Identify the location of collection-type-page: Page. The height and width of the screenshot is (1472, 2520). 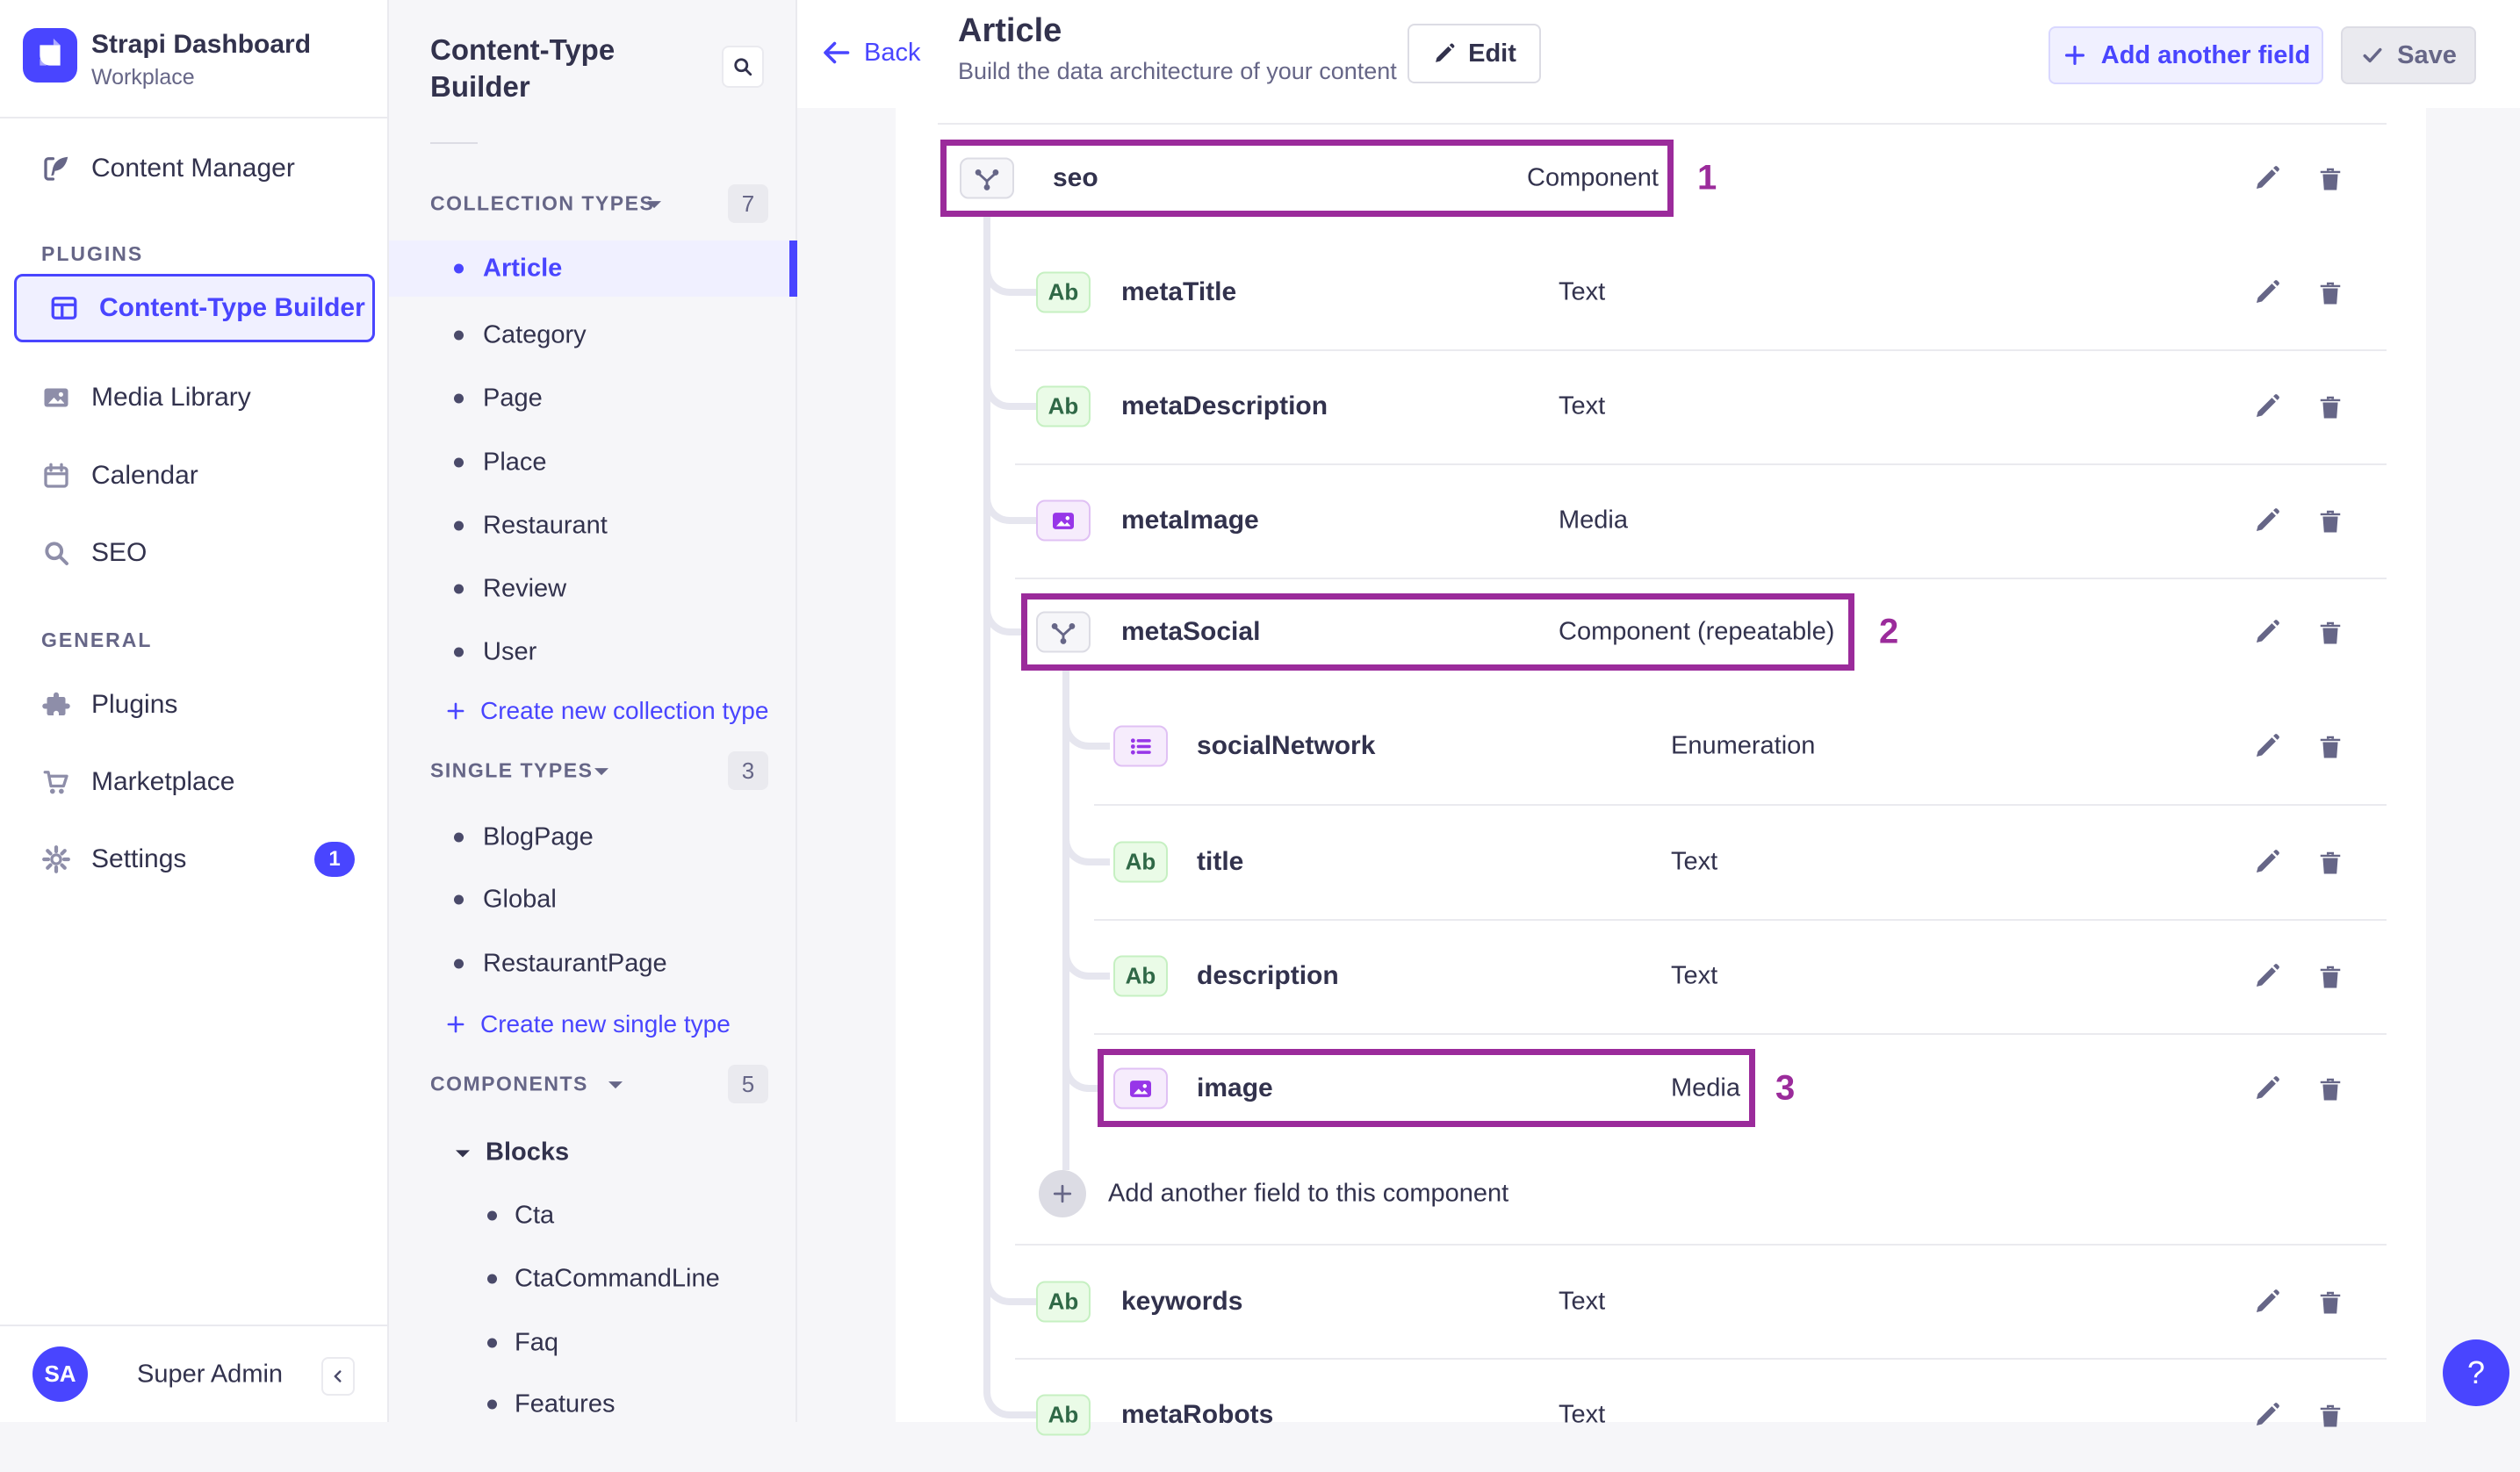
(593, 399).